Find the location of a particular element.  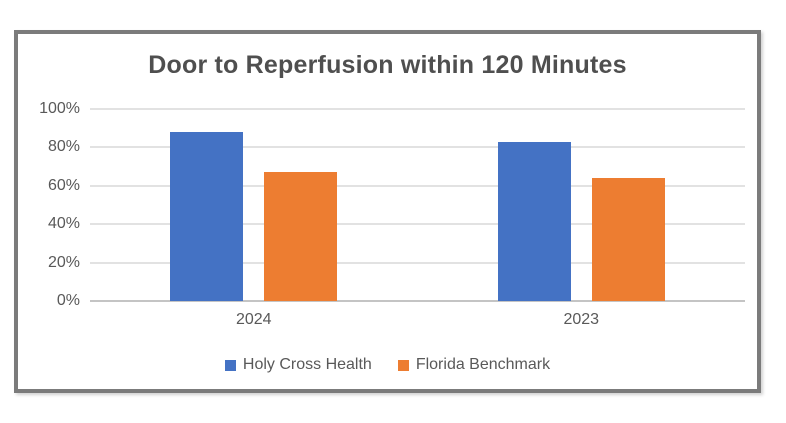

legend-item-florida-benchmark: Florida Benchmark is located at coordinates (474, 365).